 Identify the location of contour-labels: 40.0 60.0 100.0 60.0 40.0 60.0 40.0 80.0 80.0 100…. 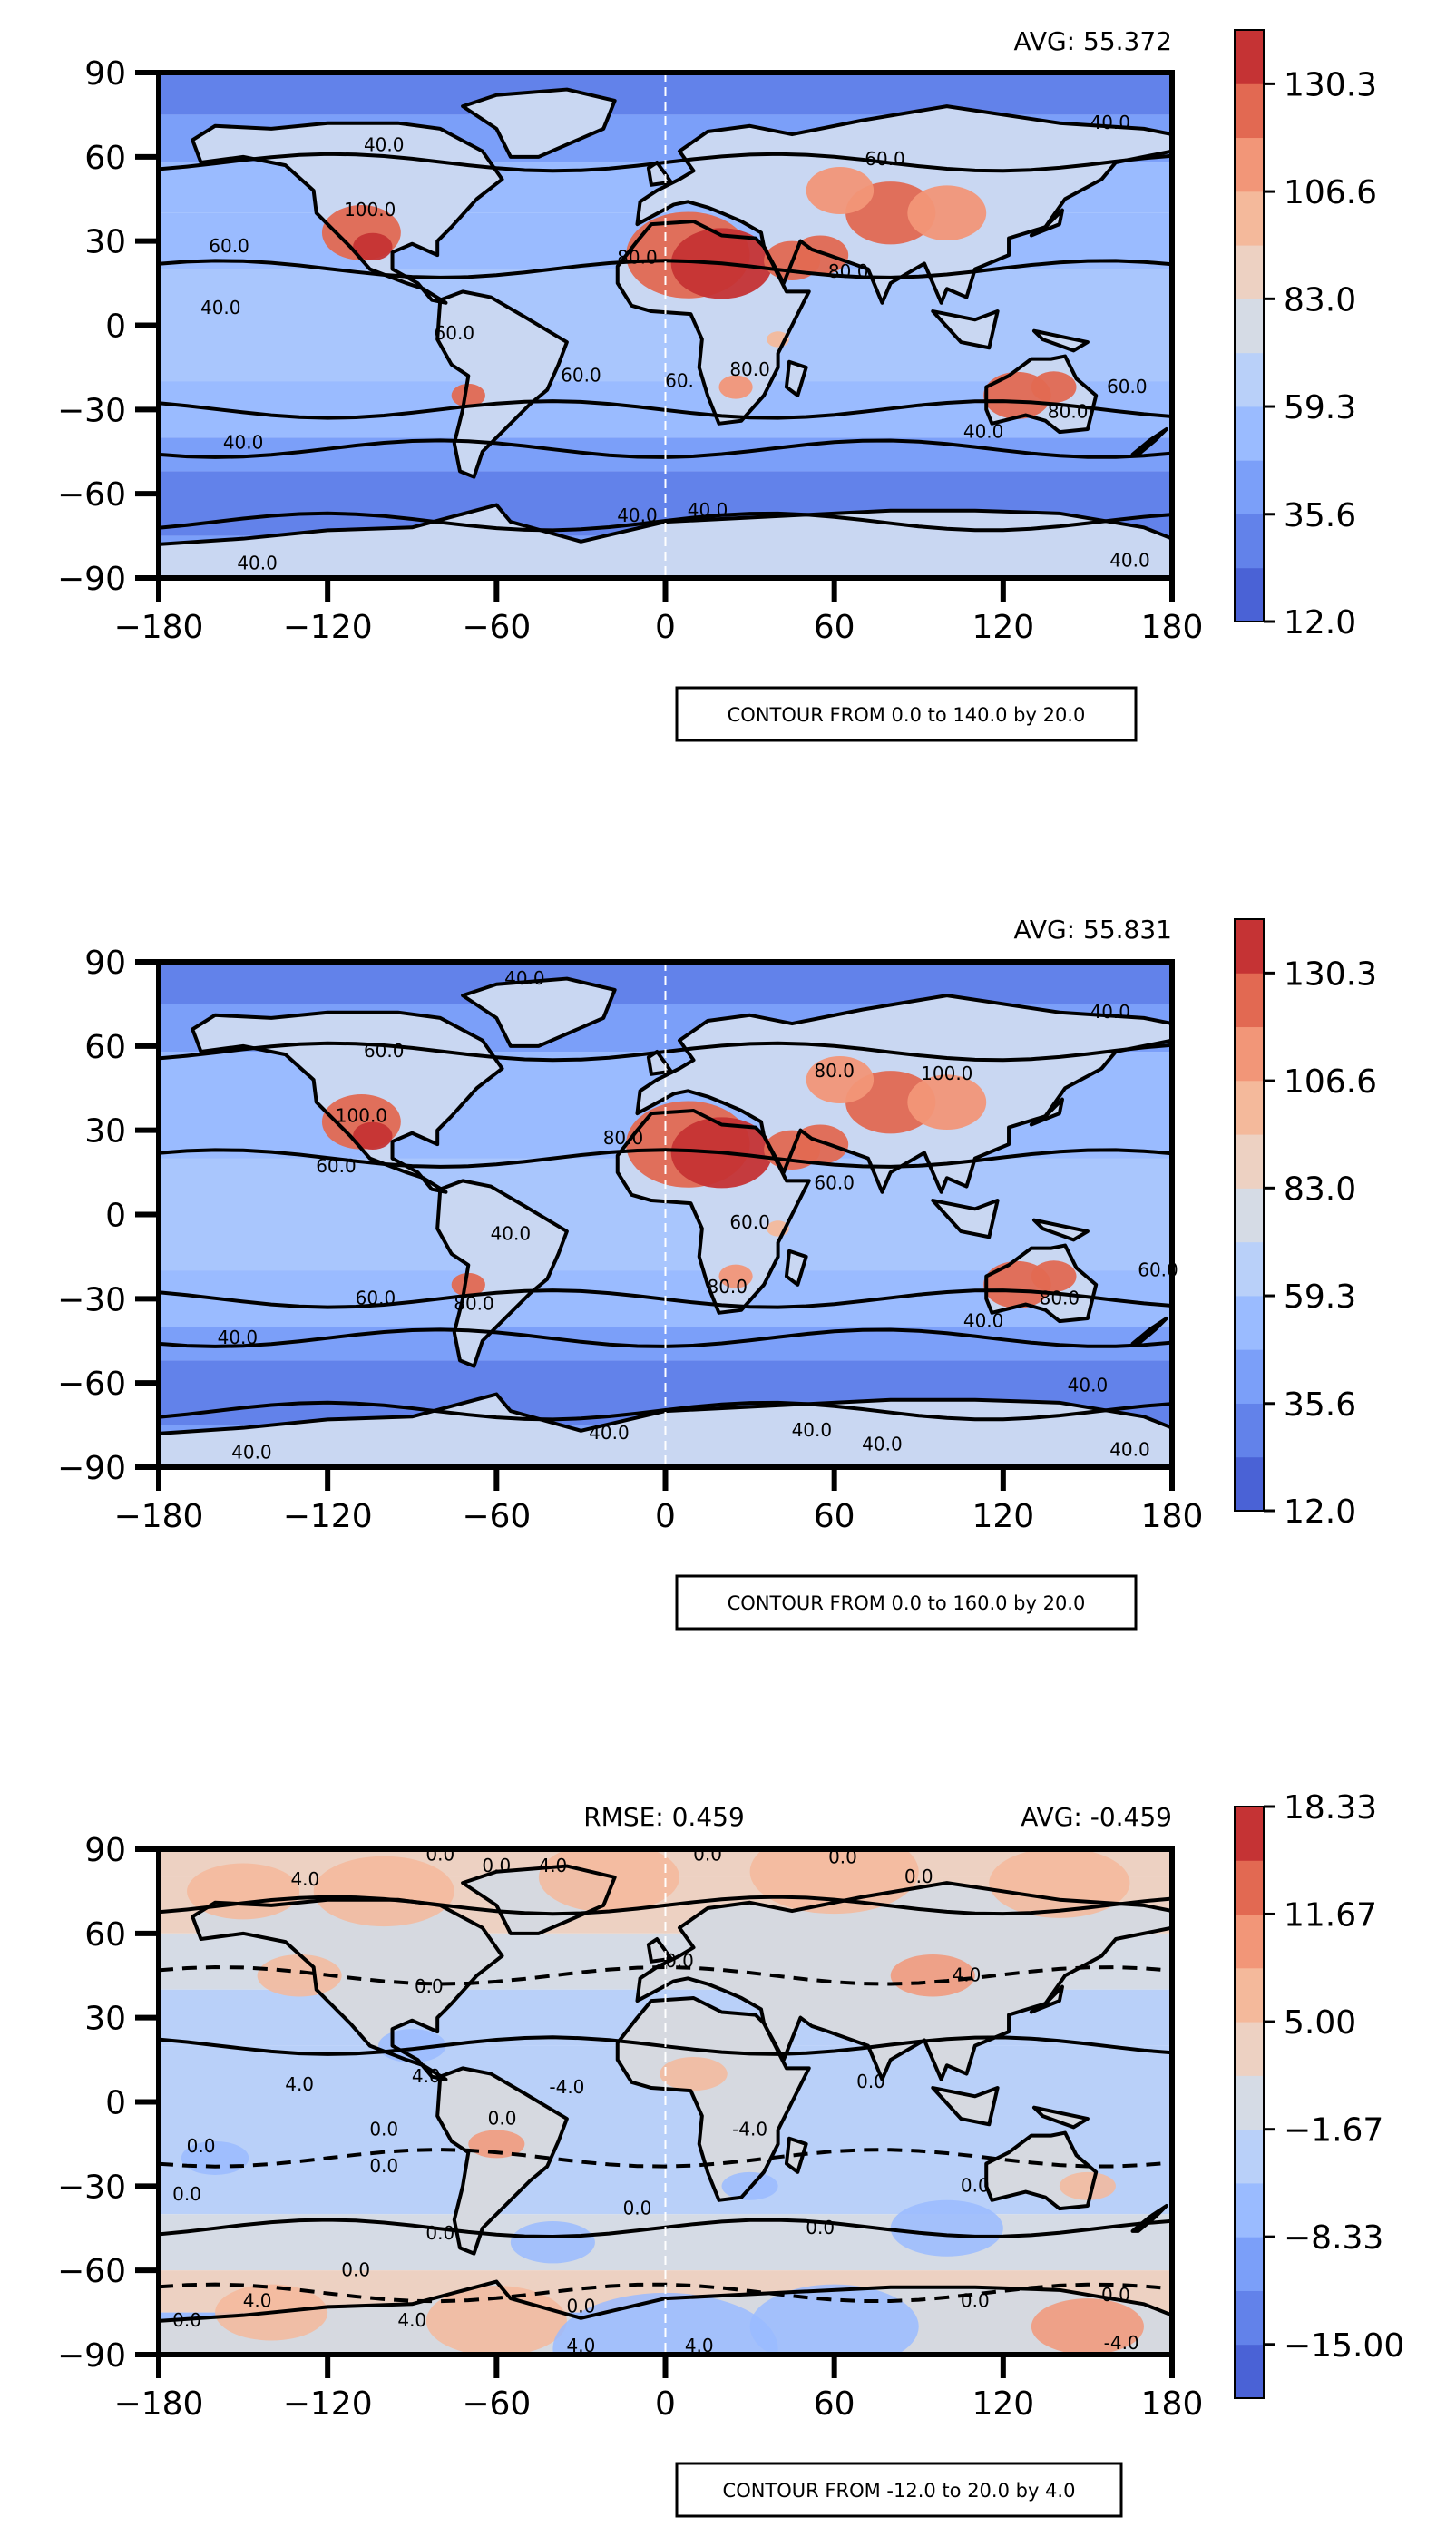
(698, 1215).